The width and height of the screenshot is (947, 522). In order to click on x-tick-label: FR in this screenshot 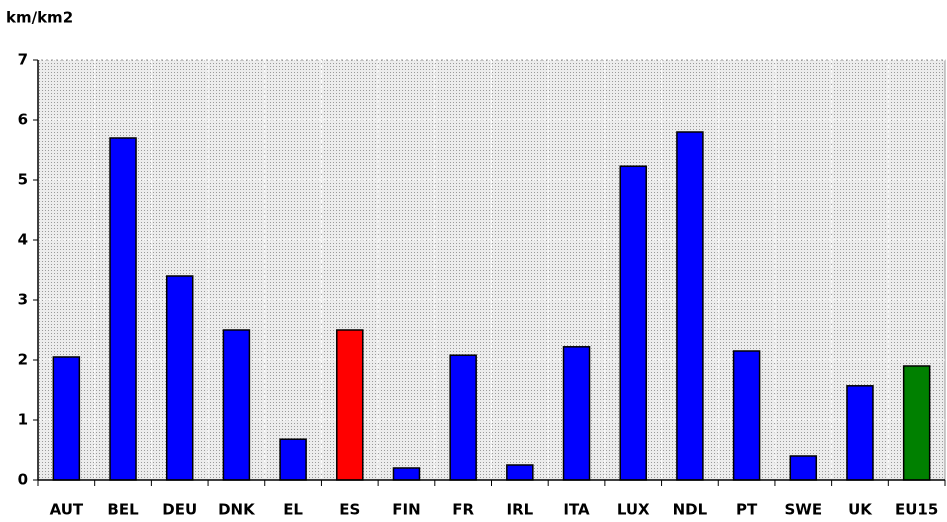, I will do `click(463, 510)`.